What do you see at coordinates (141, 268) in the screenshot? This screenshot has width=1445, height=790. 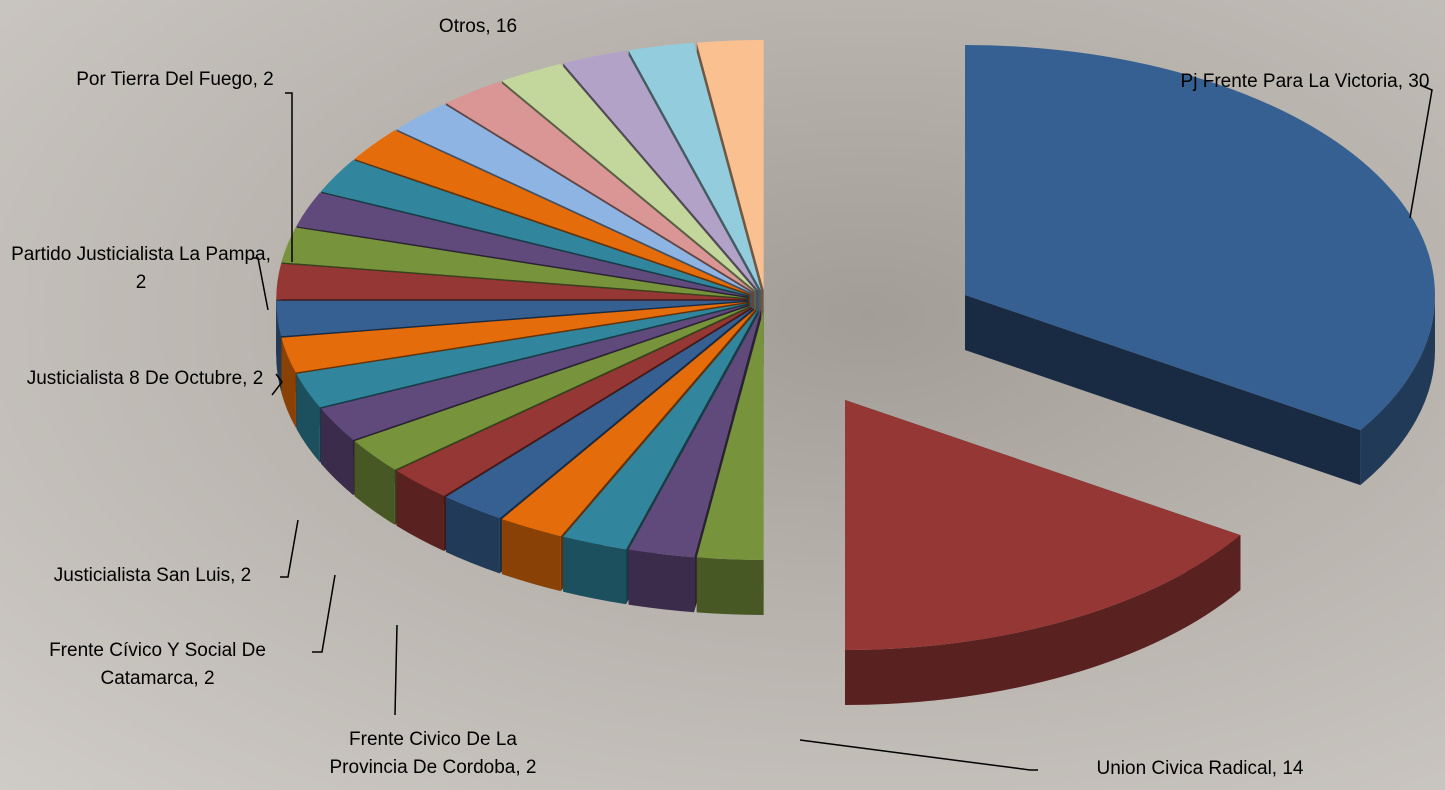 I see `data-label: Partido Justicialista La Pampa, 2` at bounding box center [141, 268].